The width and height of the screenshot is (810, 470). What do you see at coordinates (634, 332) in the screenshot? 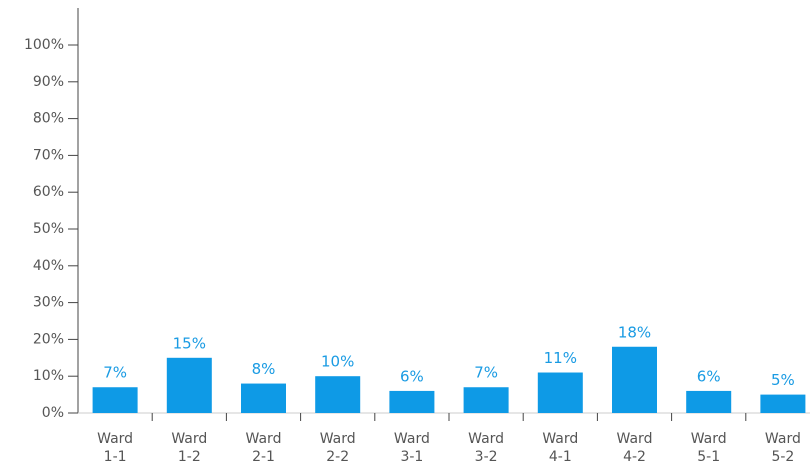
I see `data-label: 18%` at bounding box center [634, 332].